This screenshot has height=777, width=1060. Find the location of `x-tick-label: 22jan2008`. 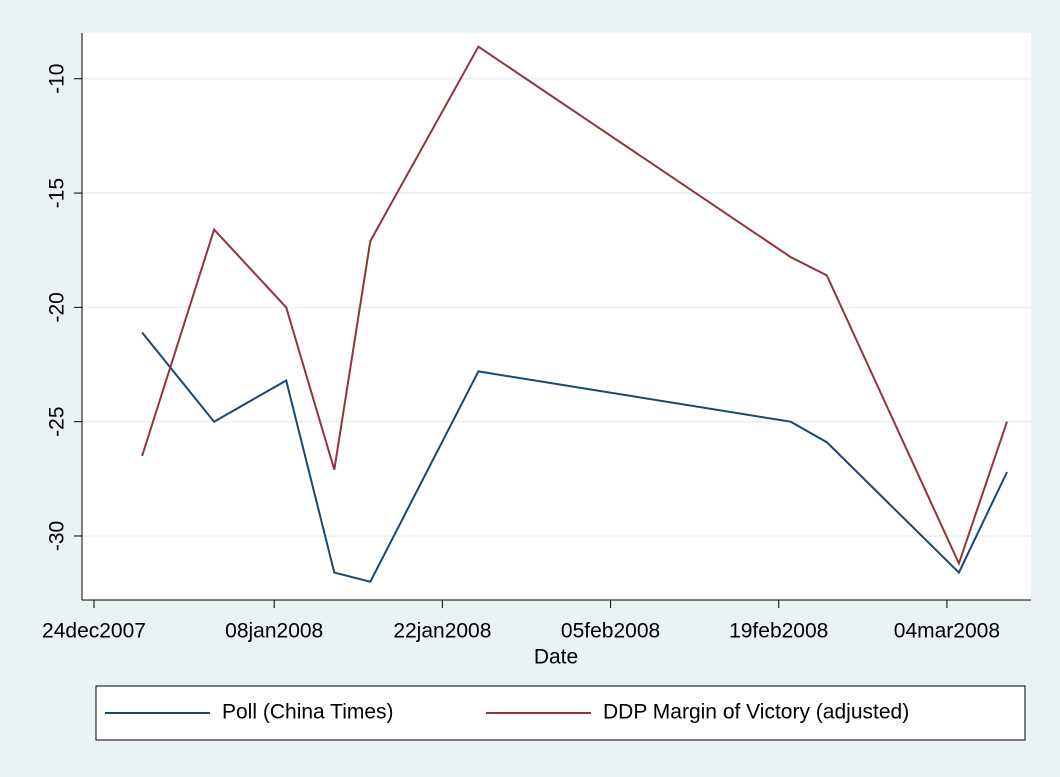

x-tick-label: 22jan2008 is located at coordinates (442, 631).